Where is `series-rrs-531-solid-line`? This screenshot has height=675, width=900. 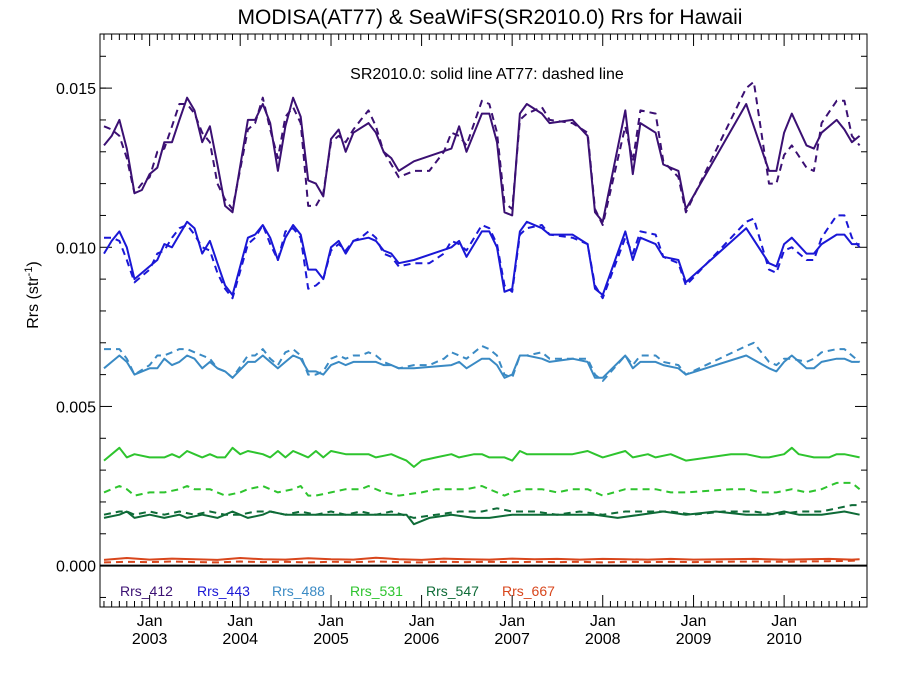
series-rrs-531-solid-line is located at coordinates (481, 457).